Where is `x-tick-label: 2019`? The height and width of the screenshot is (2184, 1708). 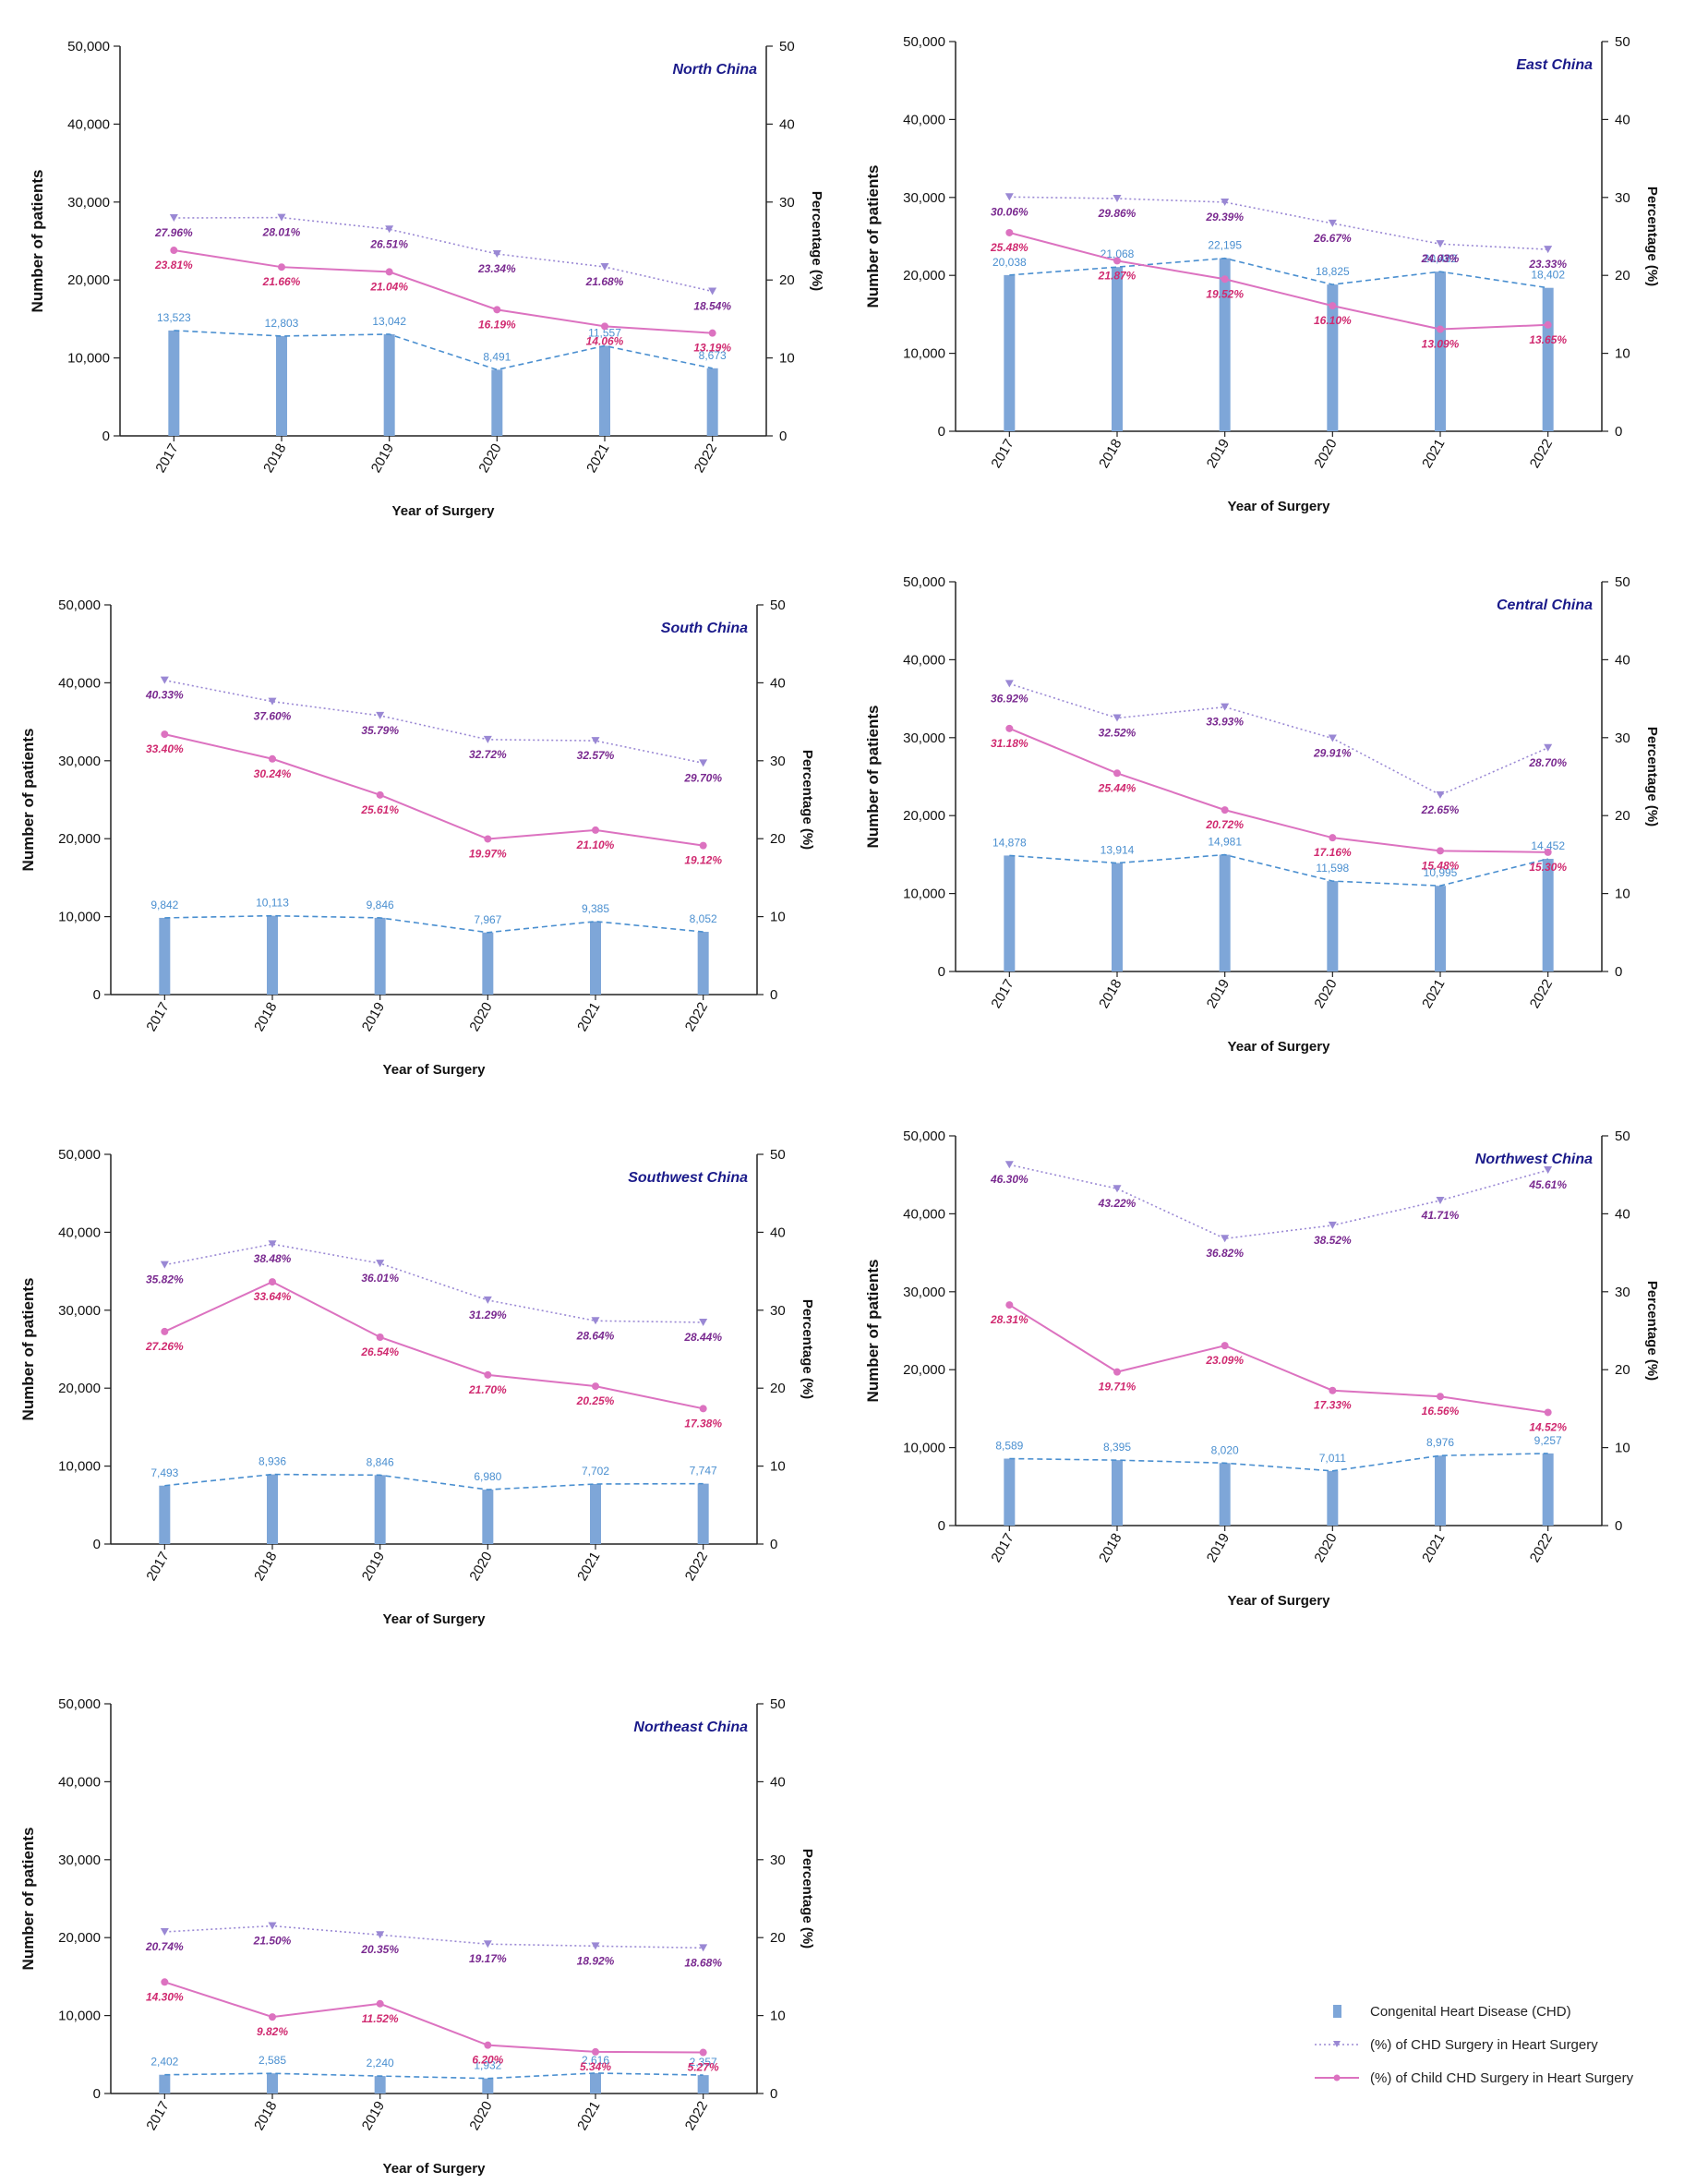
x-tick-label: 2019 is located at coordinates (1218, 454).